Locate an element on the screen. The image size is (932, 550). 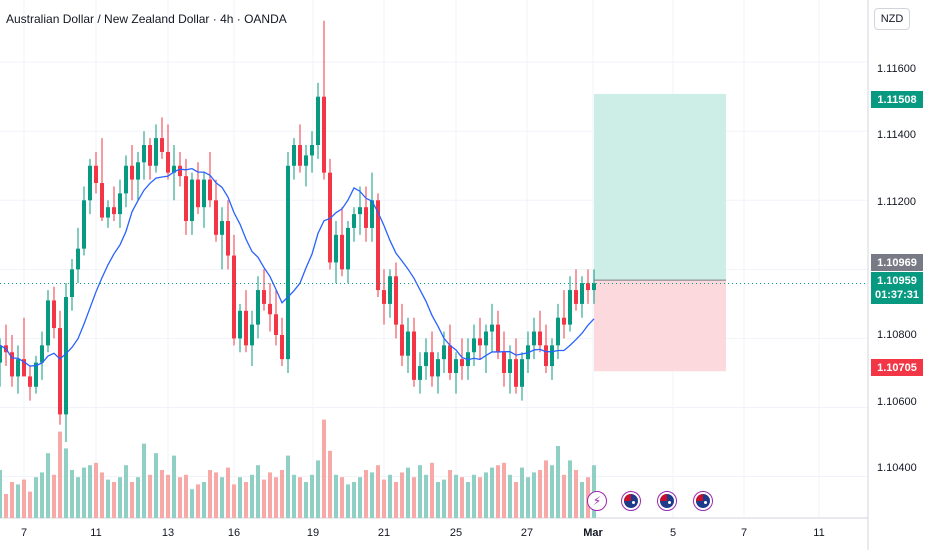
last-price-tag: 1.10959 01:37:31 is located at coordinates (897, 288).